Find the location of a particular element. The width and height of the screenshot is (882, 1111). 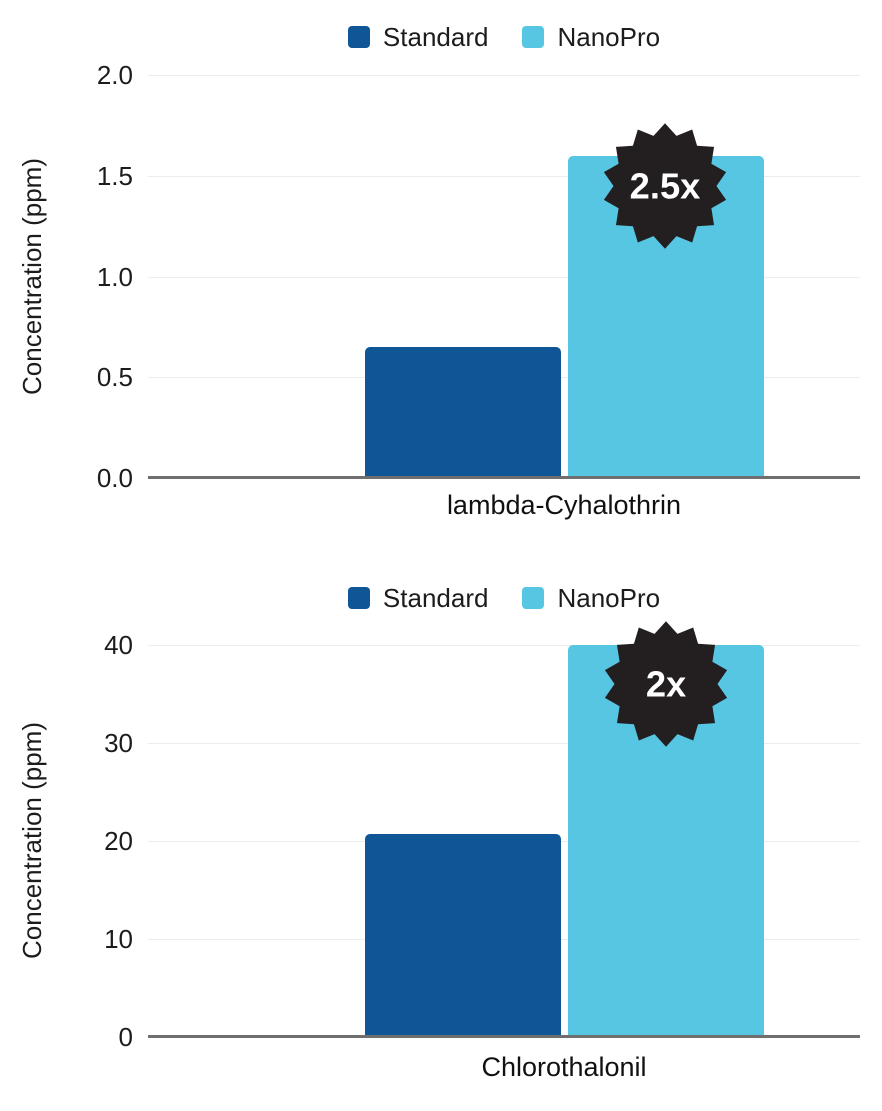

multiplier-badge-text: 2.5x is located at coordinates (665, 186).